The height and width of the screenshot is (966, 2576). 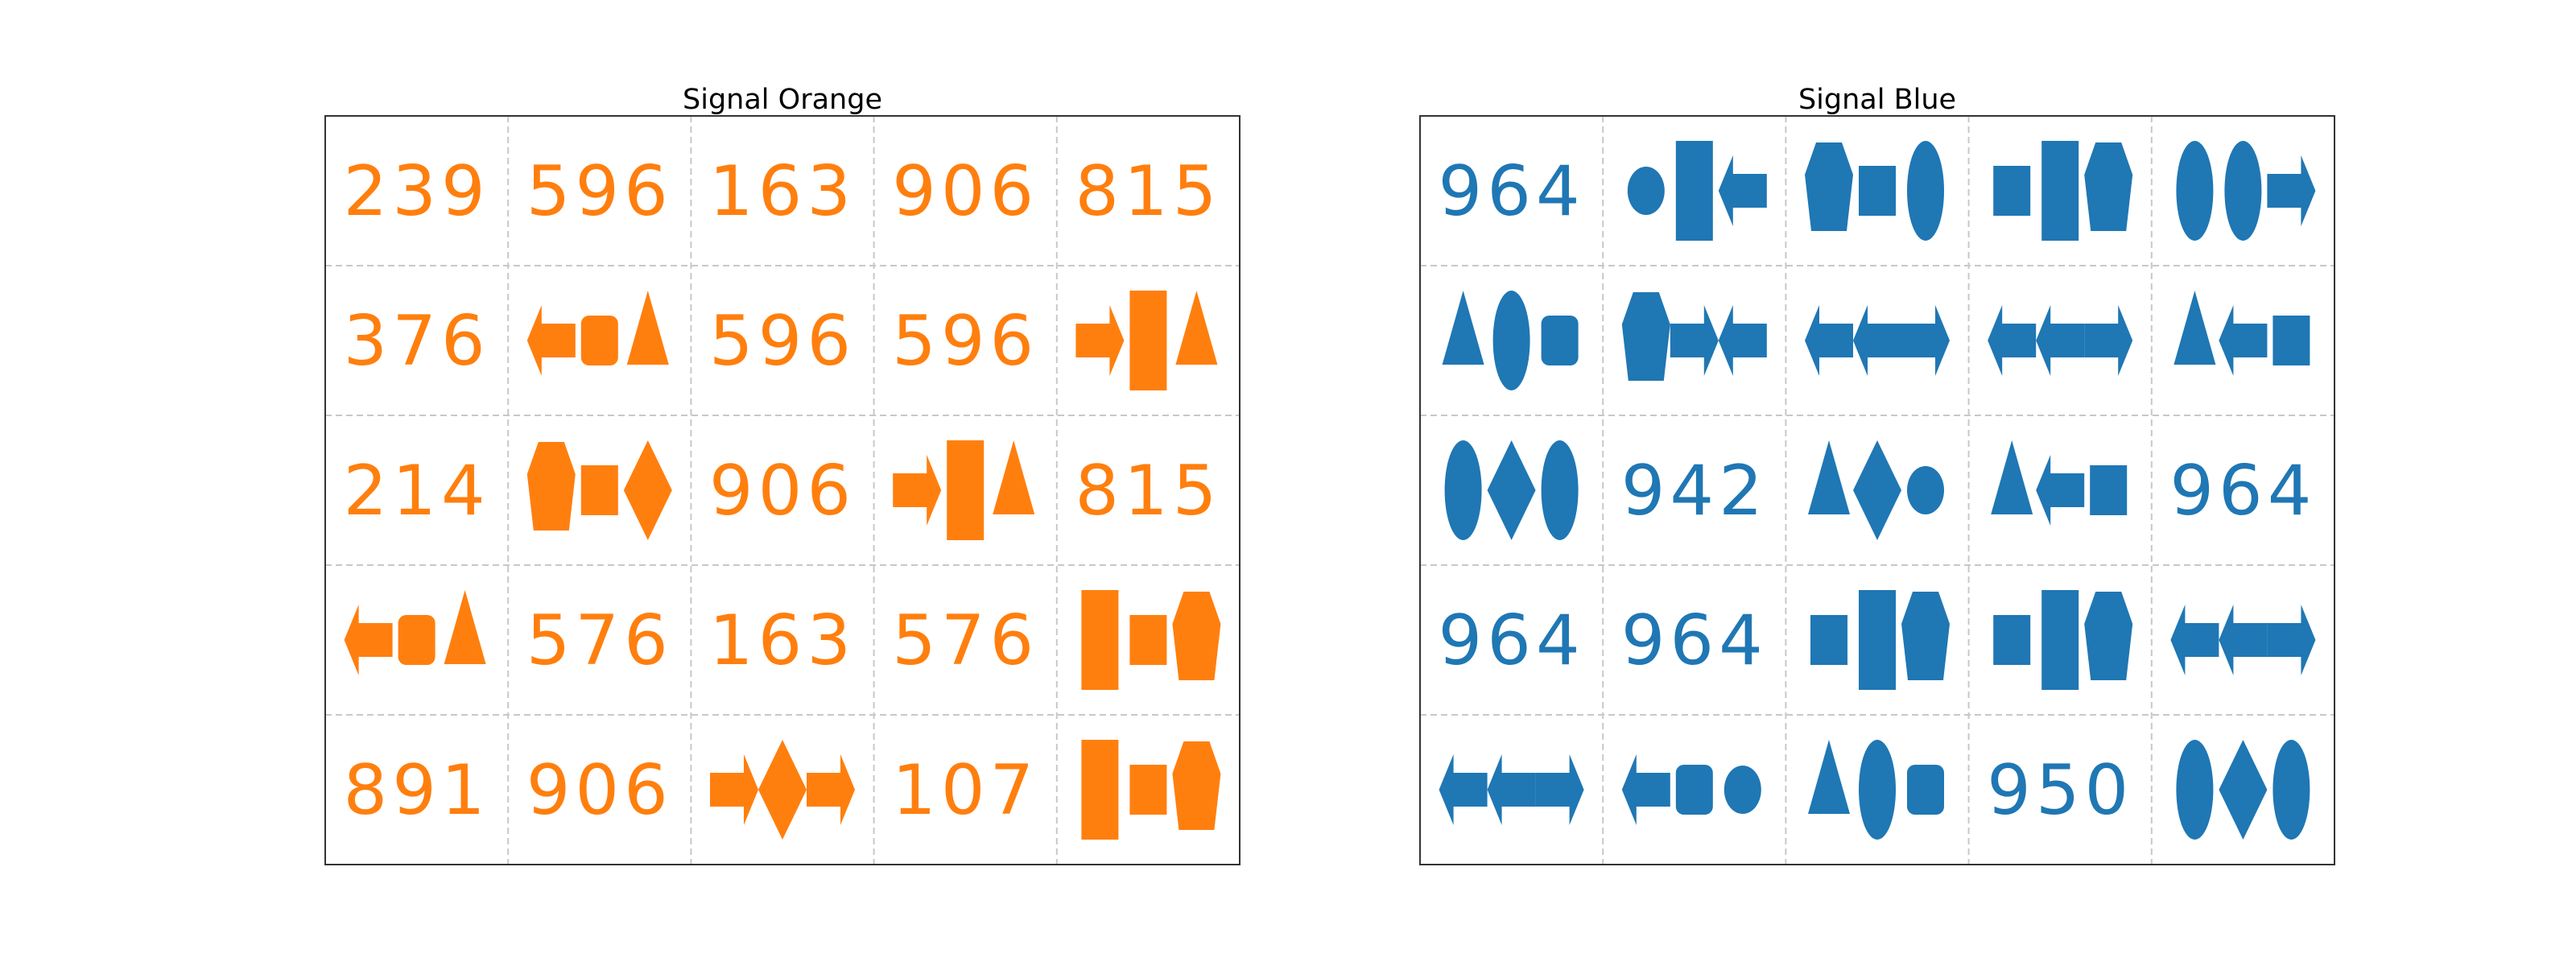 I want to click on cell-number: 239, so click(x=417, y=191).